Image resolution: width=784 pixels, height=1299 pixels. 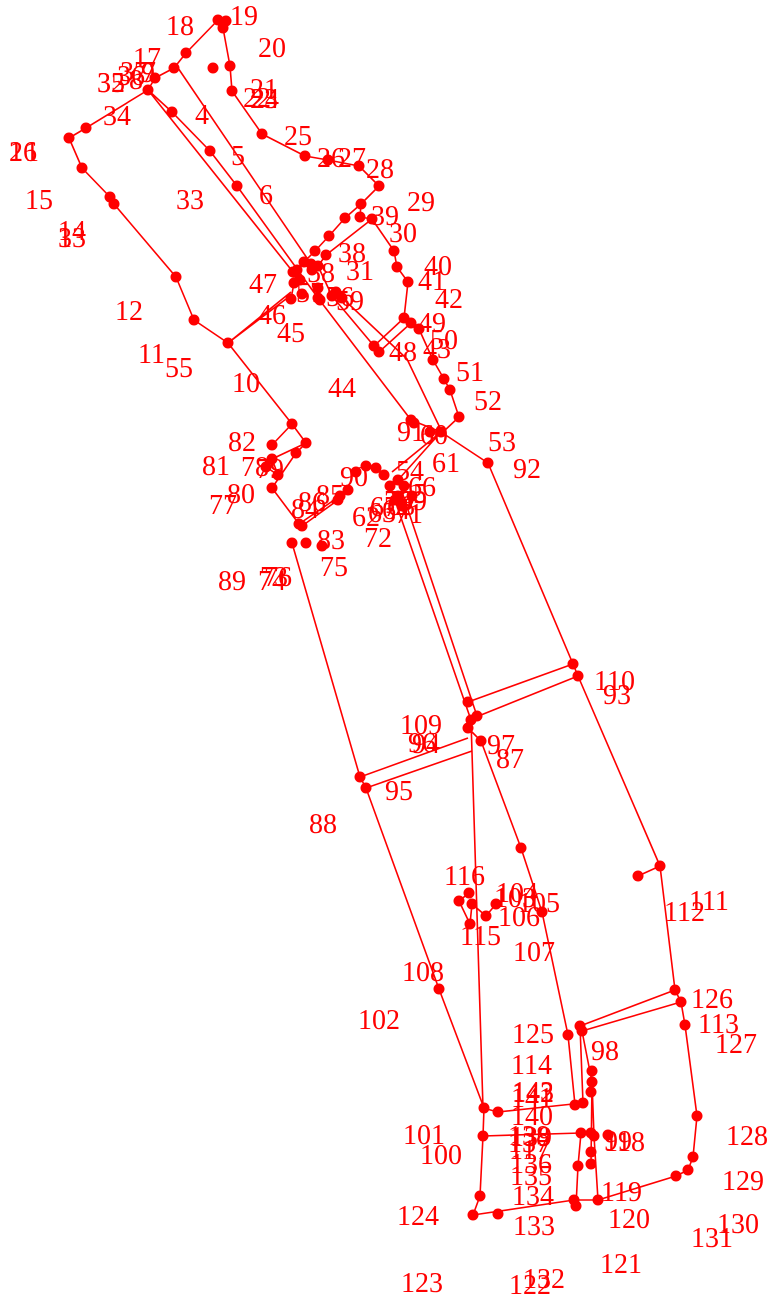 What do you see at coordinates (464, 876) in the screenshot?
I see `node-label-116: 116` at bounding box center [464, 876].